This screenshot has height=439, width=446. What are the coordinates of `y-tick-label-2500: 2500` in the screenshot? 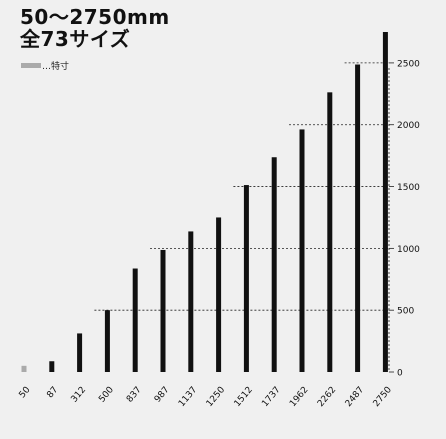 It's located at (408, 64).